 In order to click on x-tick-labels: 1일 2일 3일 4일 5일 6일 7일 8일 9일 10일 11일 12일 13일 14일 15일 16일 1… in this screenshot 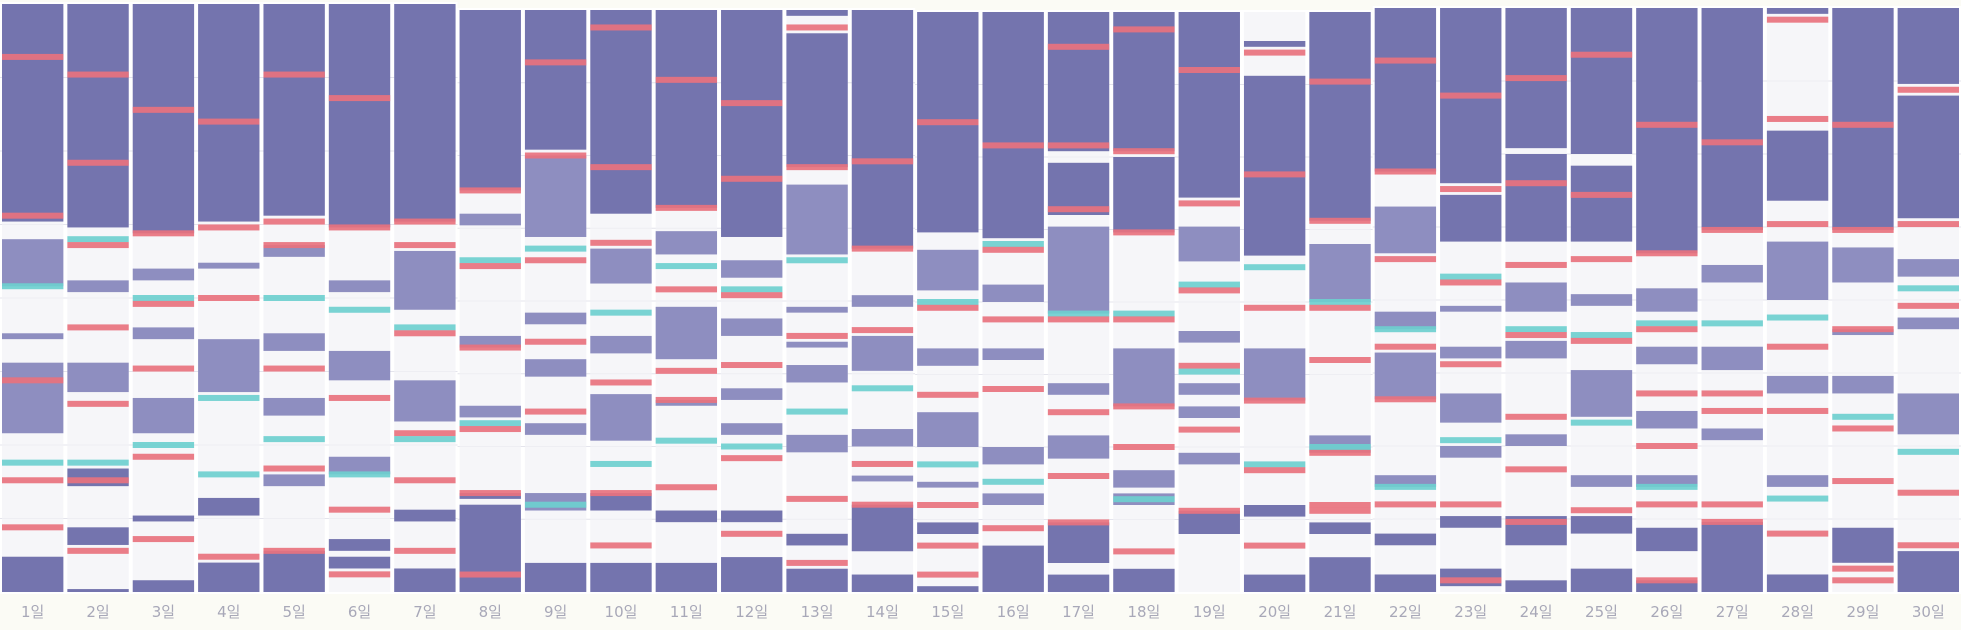, I will do `click(983, 612)`.